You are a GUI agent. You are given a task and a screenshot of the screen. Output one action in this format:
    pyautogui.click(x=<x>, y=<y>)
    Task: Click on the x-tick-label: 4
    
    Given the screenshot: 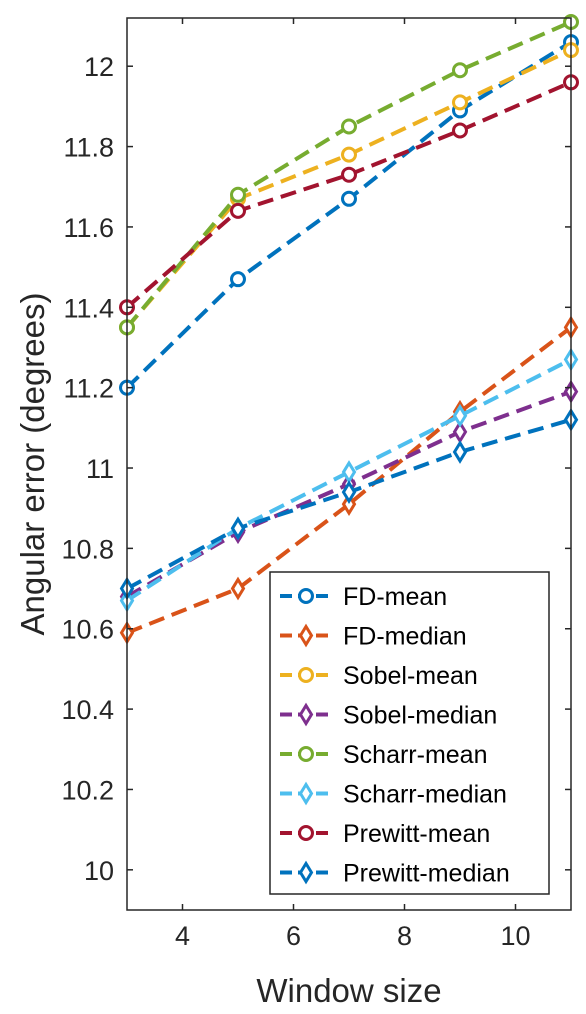 What is the action you would take?
    pyautogui.click(x=182, y=936)
    